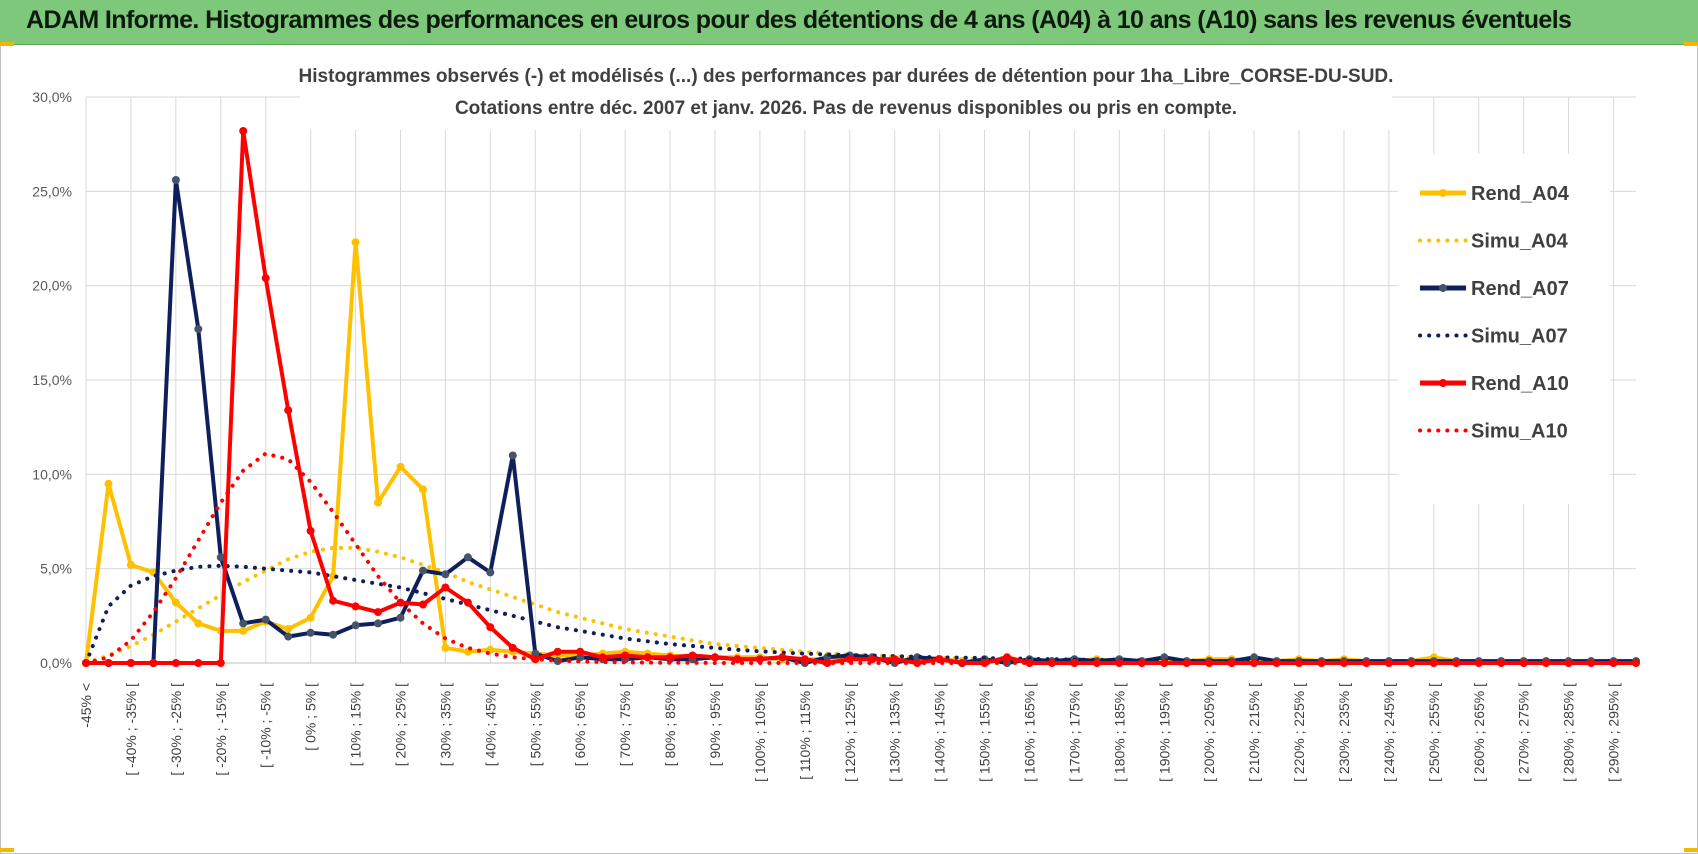 Image resolution: width=1698 pixels, height=854 pixels. I want to click on chart-title-background, so click(846, 94).